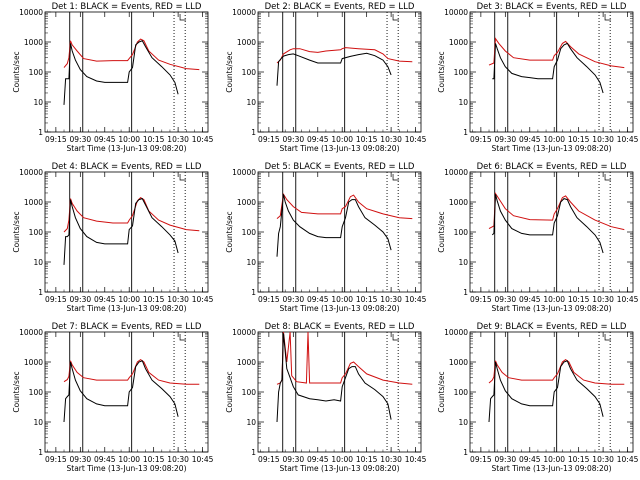  I want to click on panel-5-xtick-label: 09:30, so click(294, 299).